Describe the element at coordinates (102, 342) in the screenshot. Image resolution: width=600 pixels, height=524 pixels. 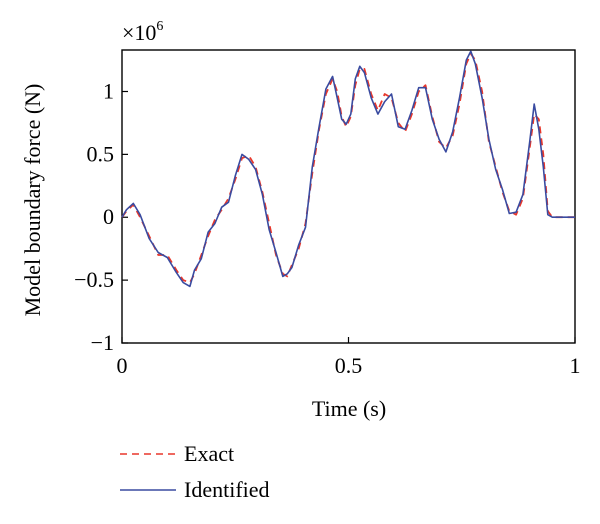
I see `y-tick-label: −1` at that location.